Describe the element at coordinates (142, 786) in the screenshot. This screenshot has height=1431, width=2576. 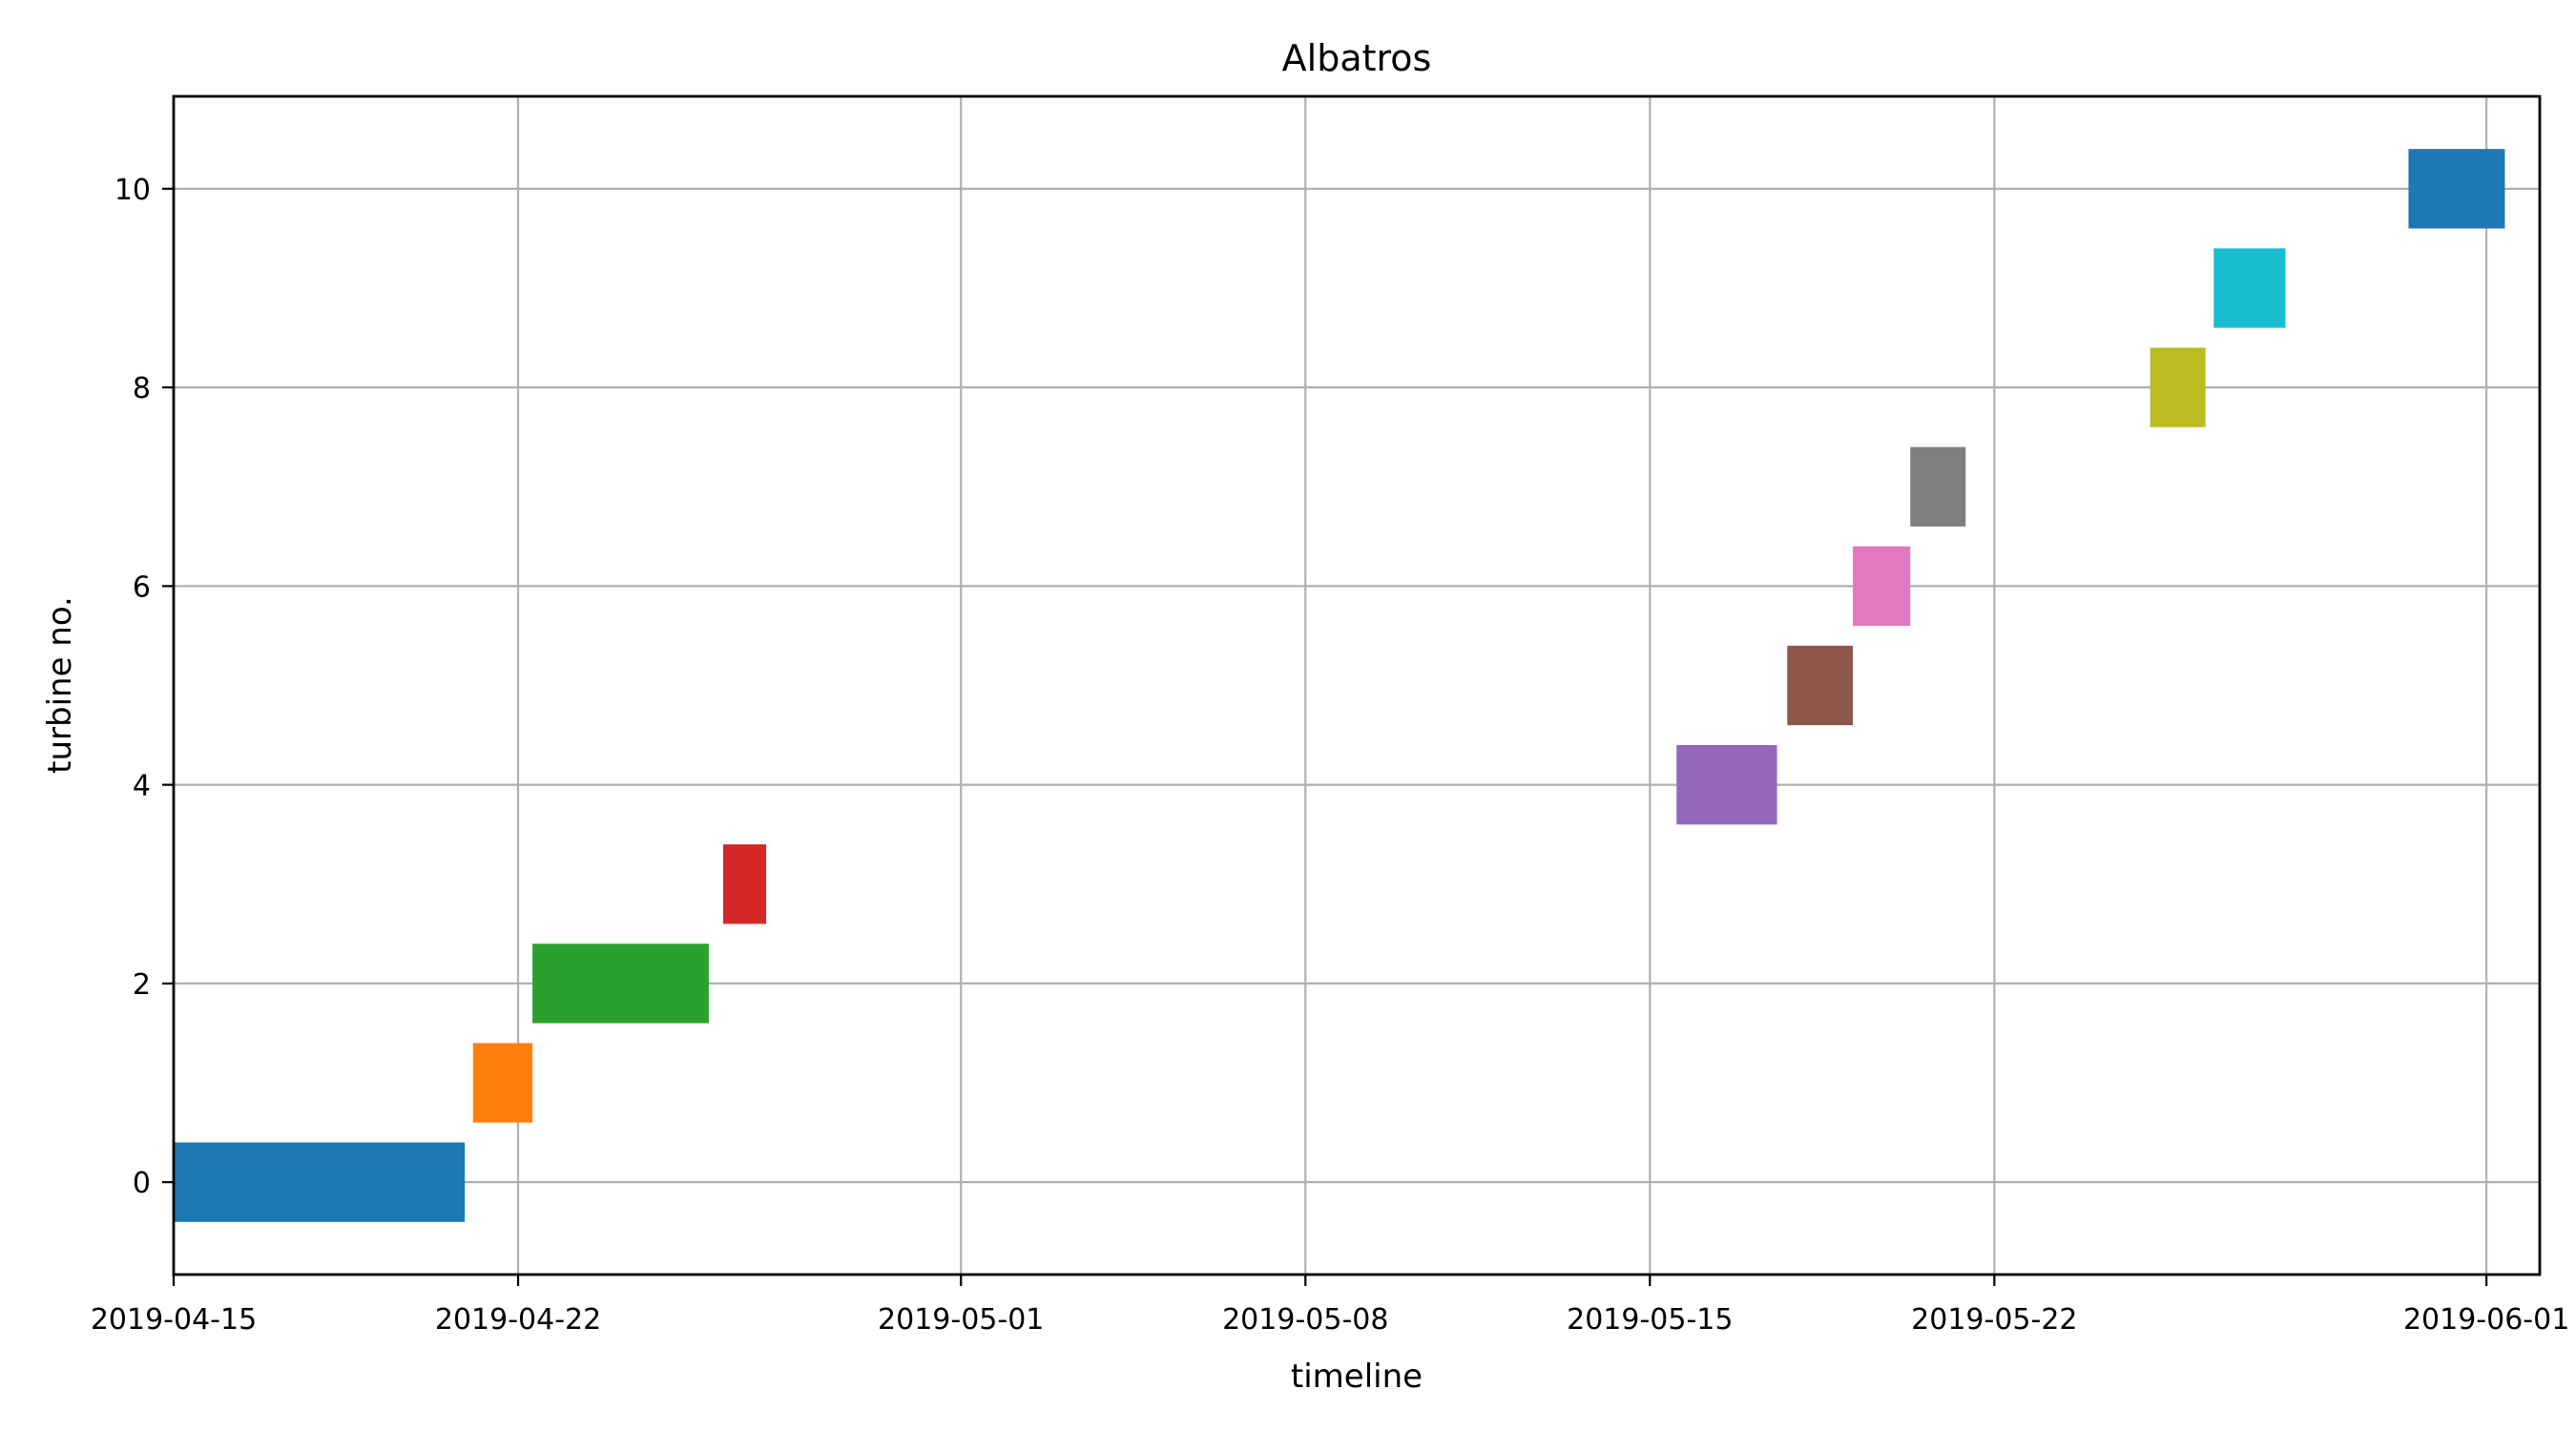
I see `y-tick-label: 4` at that location.